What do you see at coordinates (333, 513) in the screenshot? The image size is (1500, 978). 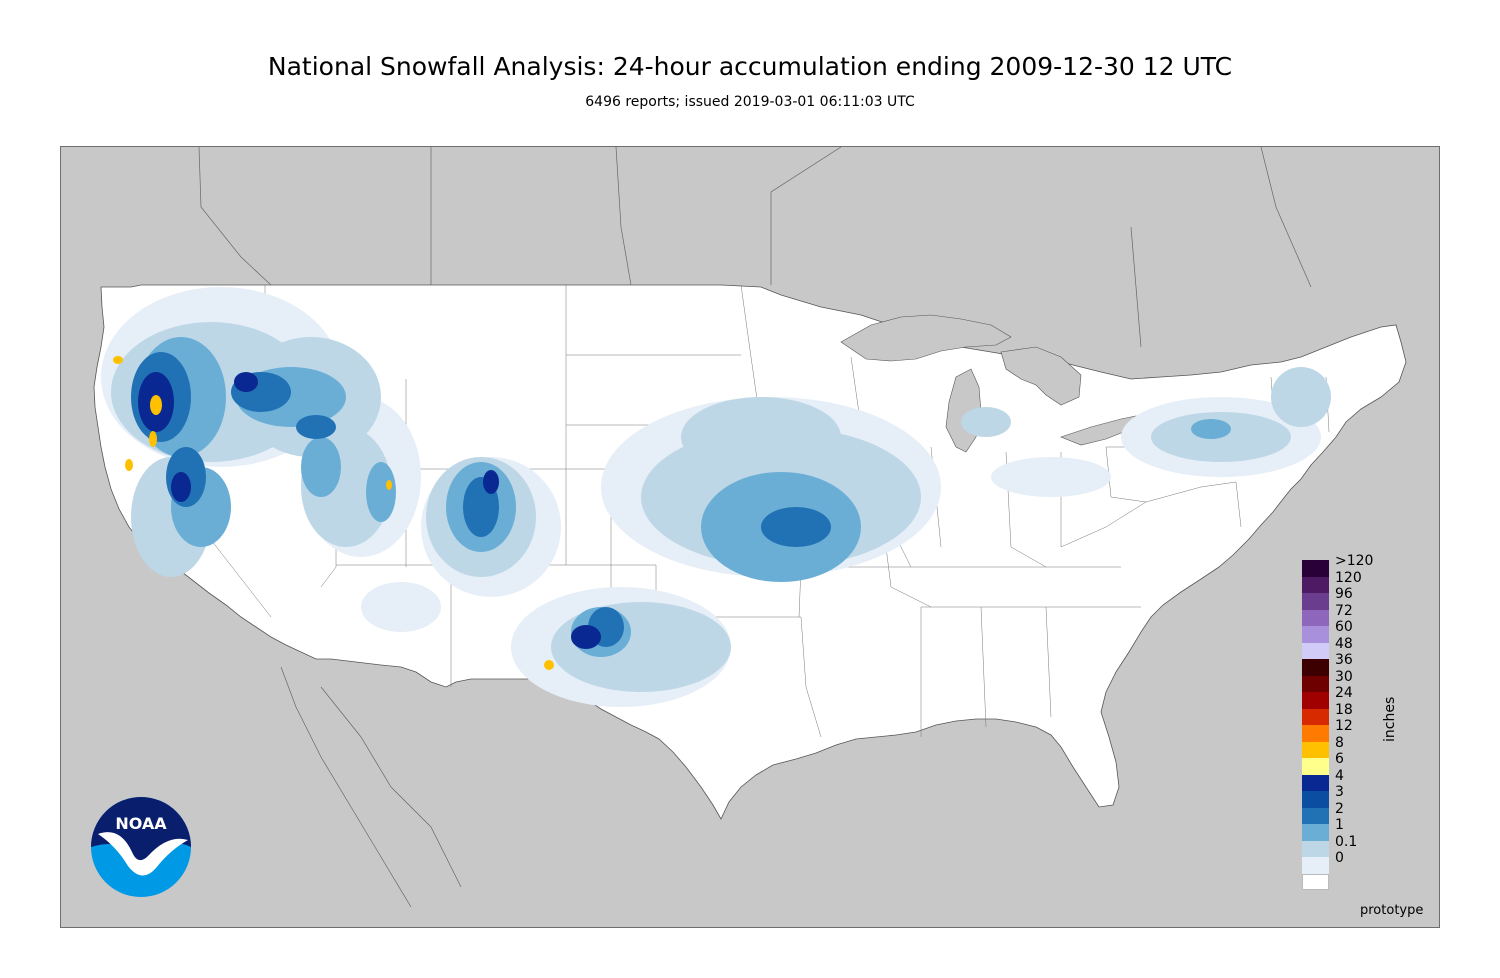 I see `snow-extreme` at bounding box center [333, 513].